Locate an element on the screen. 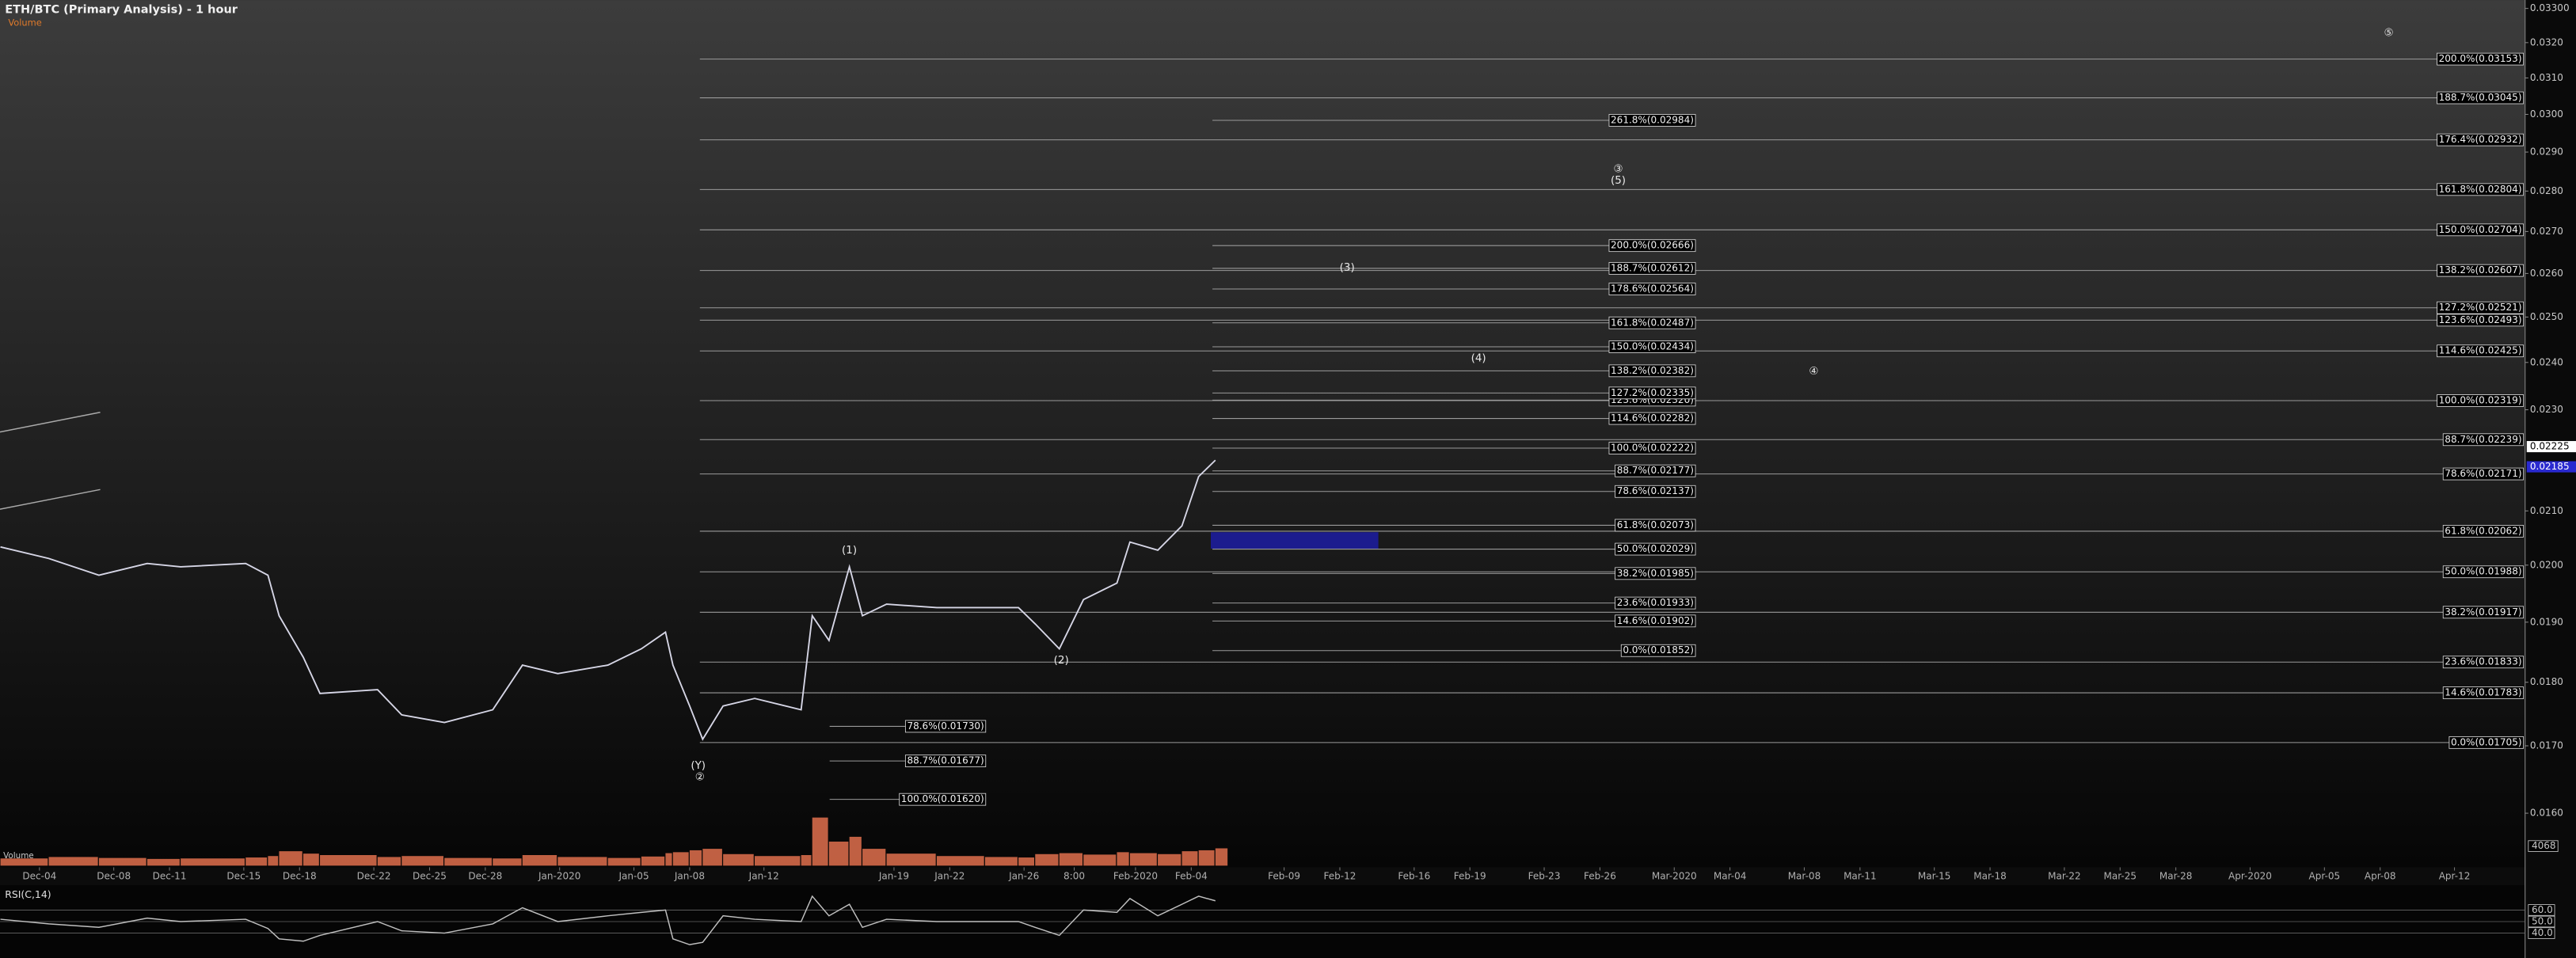 The height and width of the screenshot is (958, 2576). fib-label: 88.7%(0.02239) is located at coordinates (2483, 439).